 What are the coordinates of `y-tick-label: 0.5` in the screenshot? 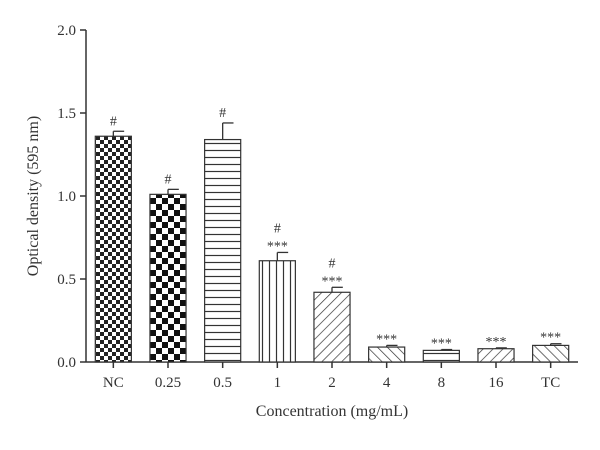 It's located at (66, 280).